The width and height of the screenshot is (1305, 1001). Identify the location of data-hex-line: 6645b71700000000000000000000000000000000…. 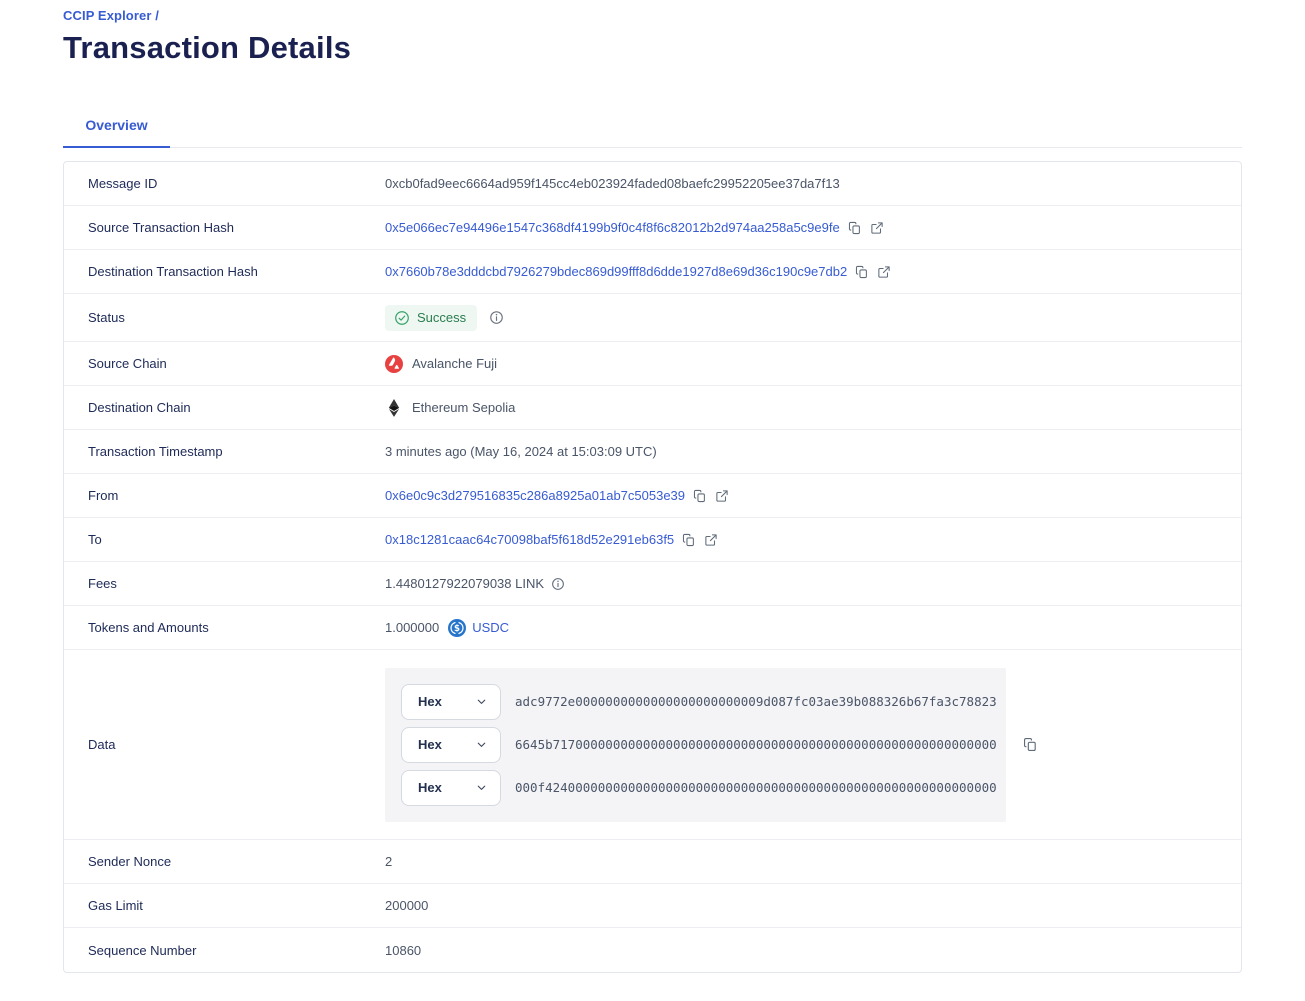
(756, 744).